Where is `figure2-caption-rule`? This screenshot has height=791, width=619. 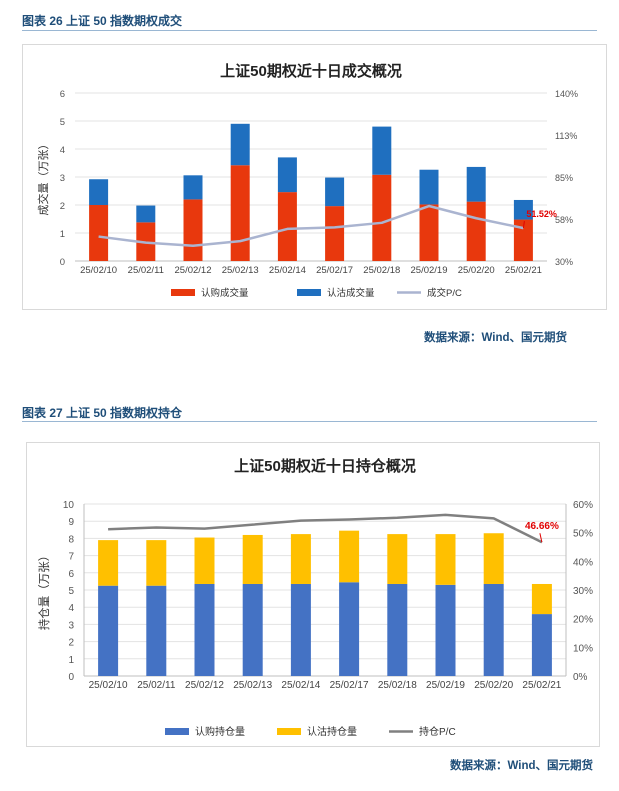
figure2-caption-rule is located at coordinates (309, 421).